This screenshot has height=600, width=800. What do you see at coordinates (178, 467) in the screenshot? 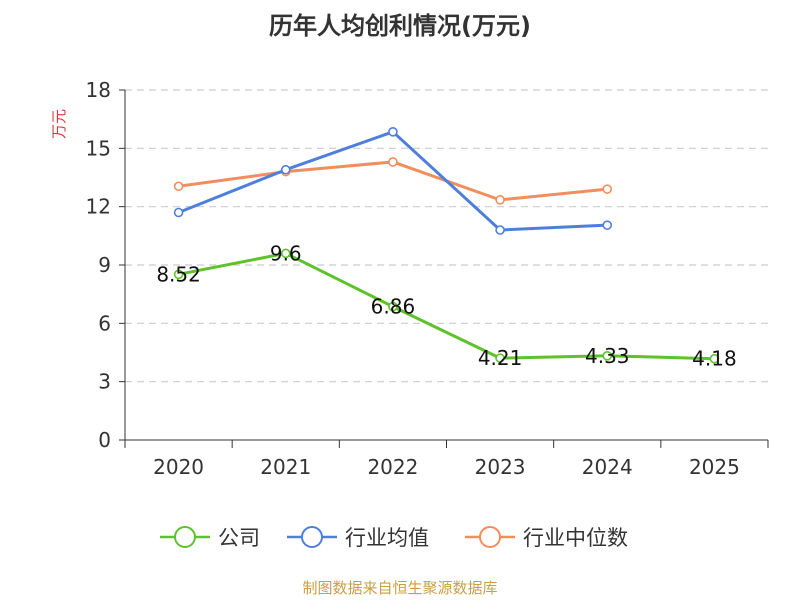
I see `x-tick-label: 2020` at bounding box center [178, 467].